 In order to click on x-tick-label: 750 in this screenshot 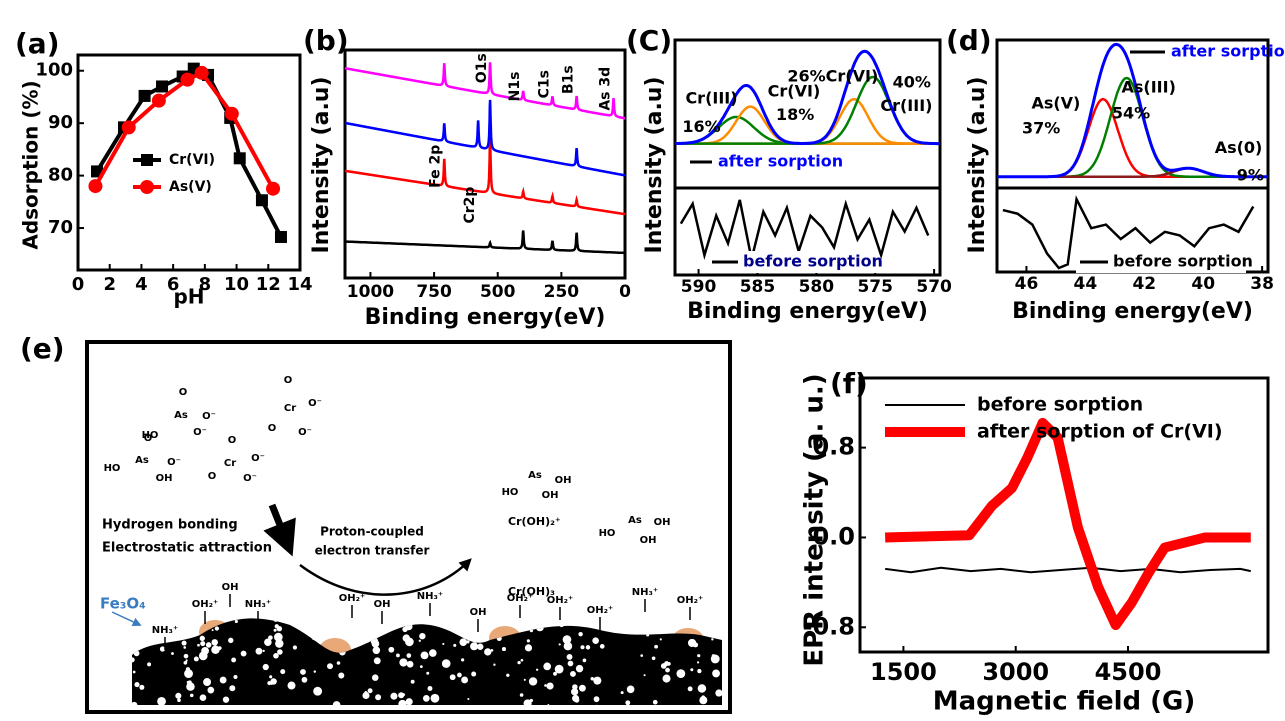, I will do `click(434, 292)`.